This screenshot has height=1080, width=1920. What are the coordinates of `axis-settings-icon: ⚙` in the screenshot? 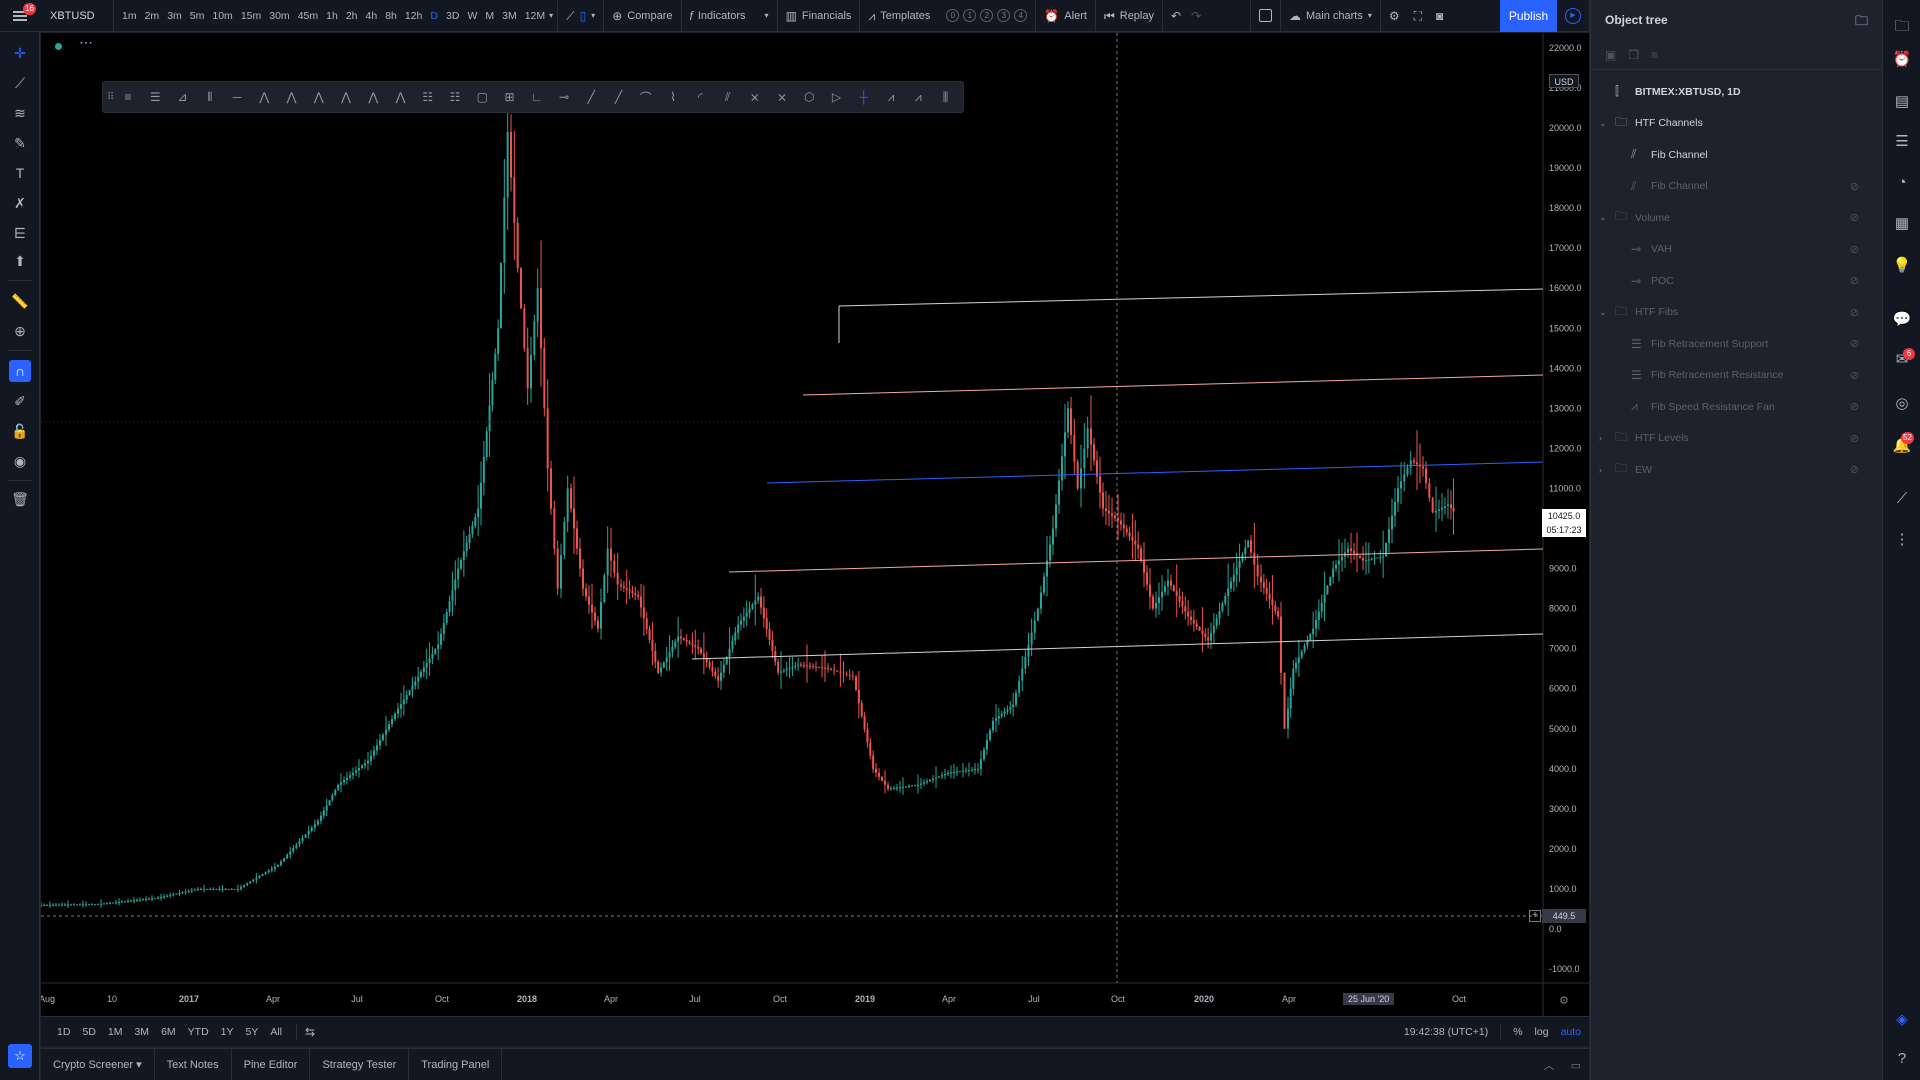 It's located at (1564, 1001).